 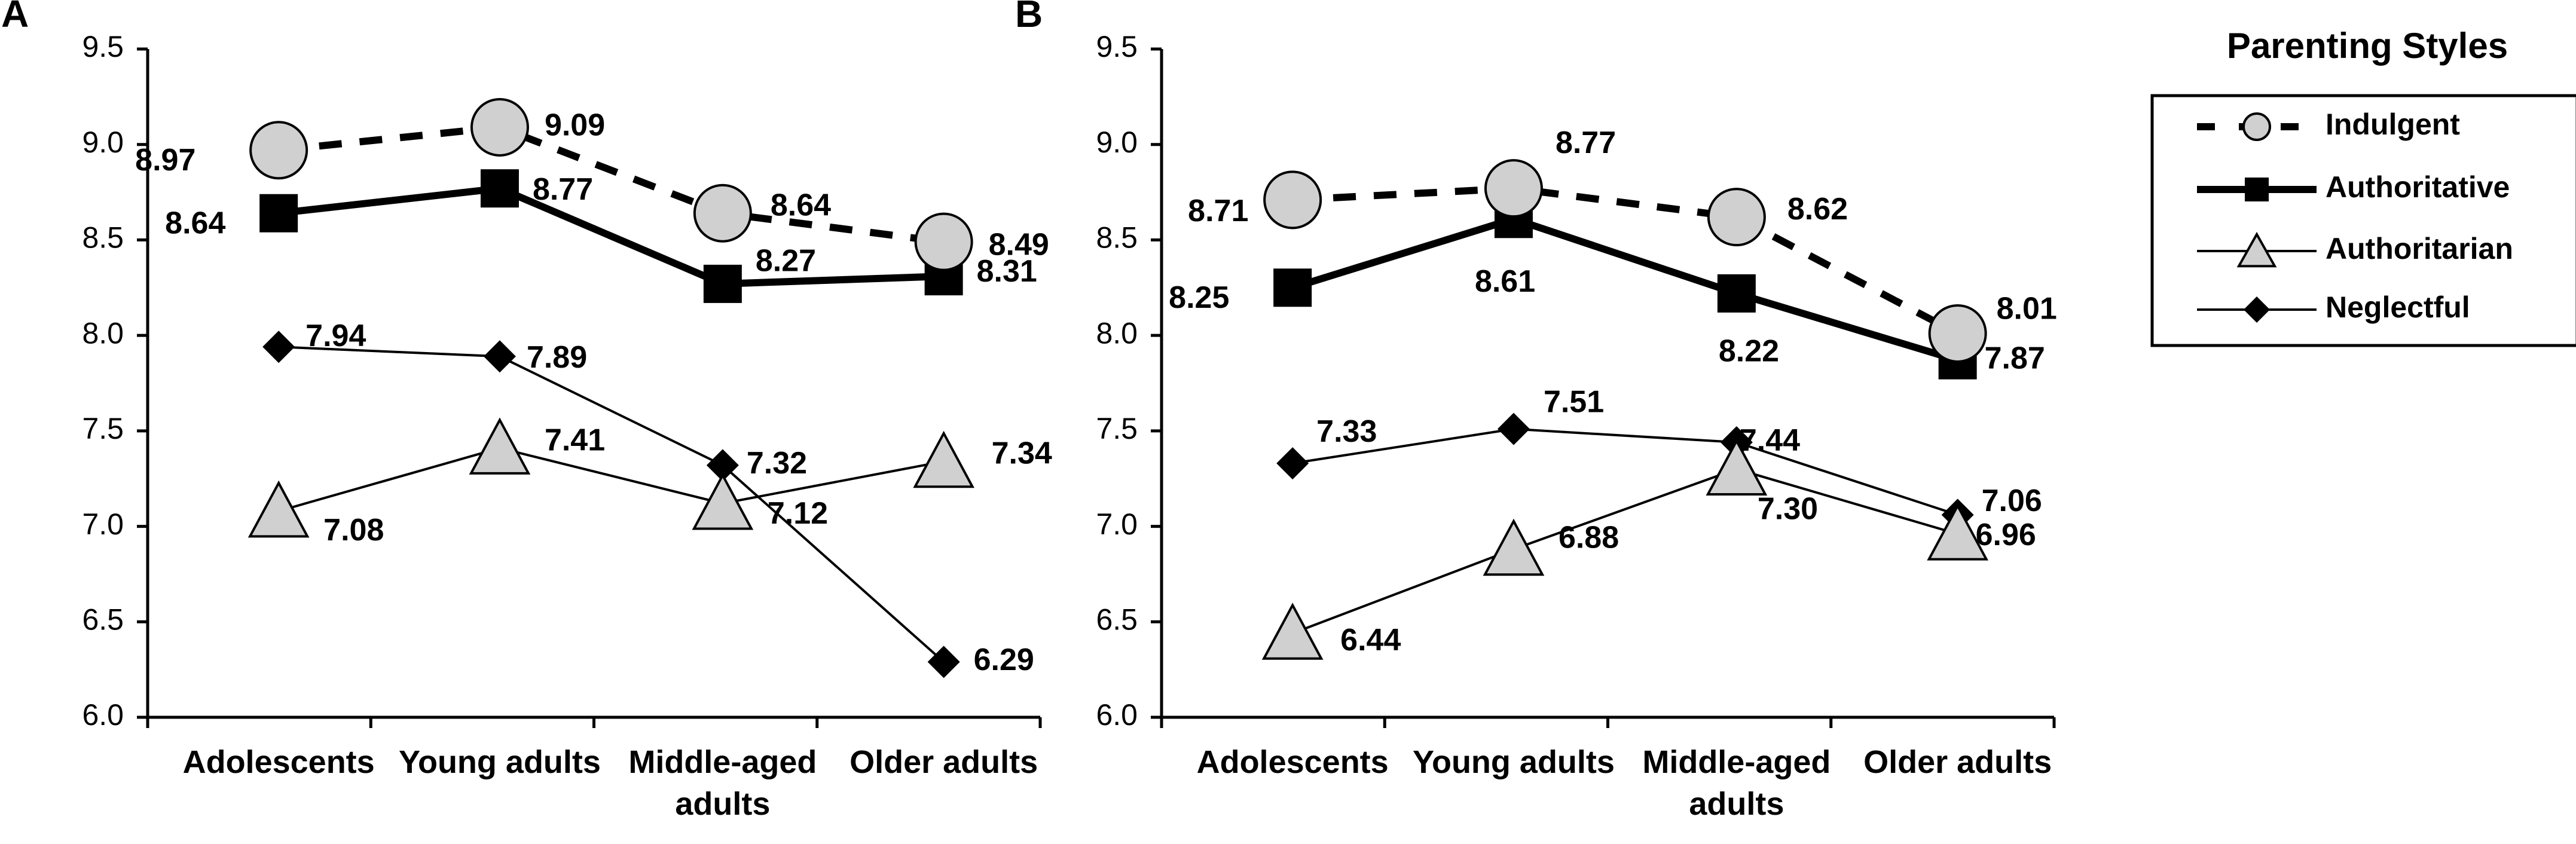 I want to click on y-tick-label-a: 6.0, so click(x=103, y=715).